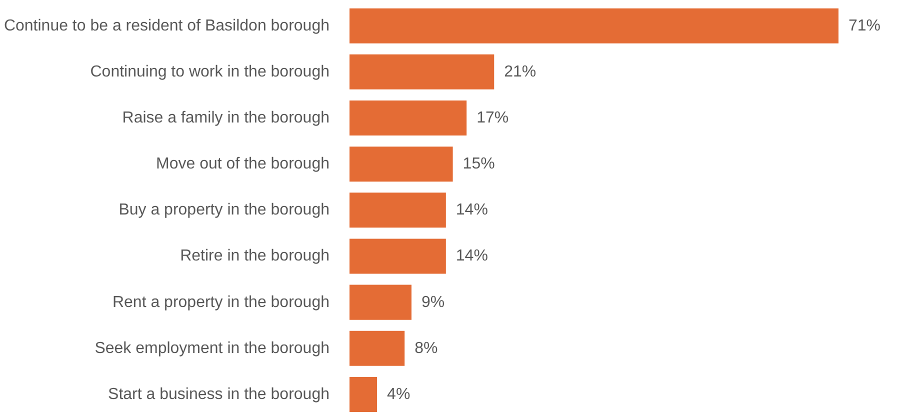  I want to click on data-label: 4%, so click(398, 394).